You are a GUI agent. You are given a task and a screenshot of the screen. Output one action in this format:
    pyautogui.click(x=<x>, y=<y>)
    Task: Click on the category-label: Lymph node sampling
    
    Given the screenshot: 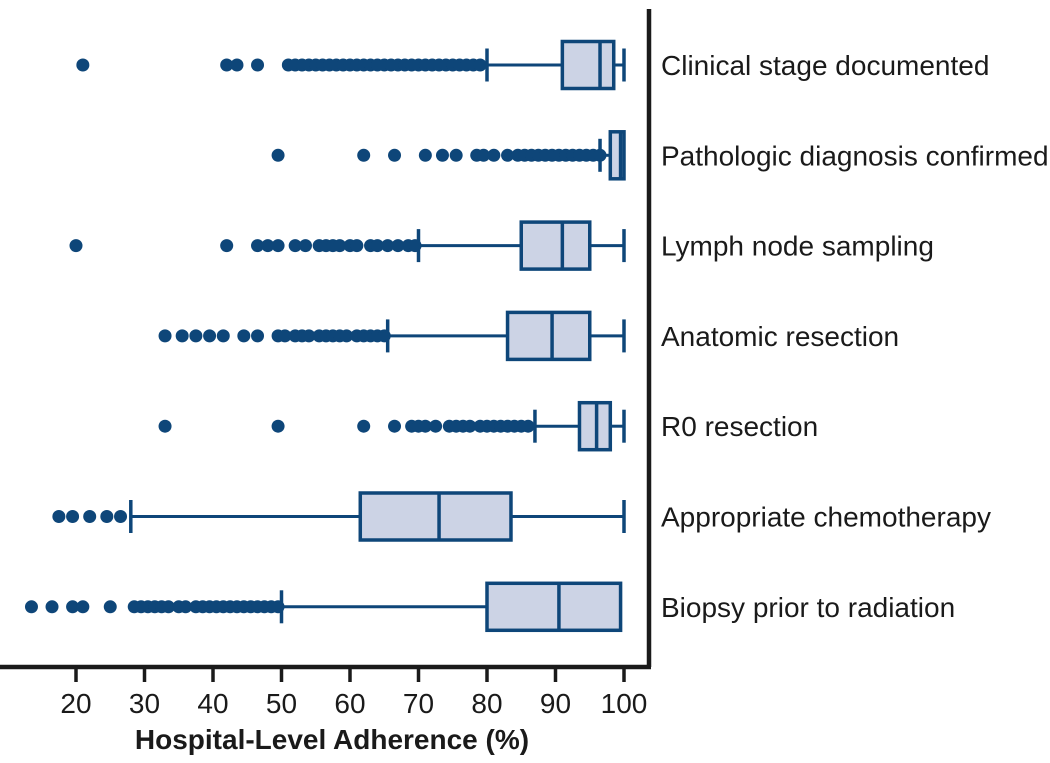 What is the action you would take?
    pyautogui.click(x=797, y=246)
    